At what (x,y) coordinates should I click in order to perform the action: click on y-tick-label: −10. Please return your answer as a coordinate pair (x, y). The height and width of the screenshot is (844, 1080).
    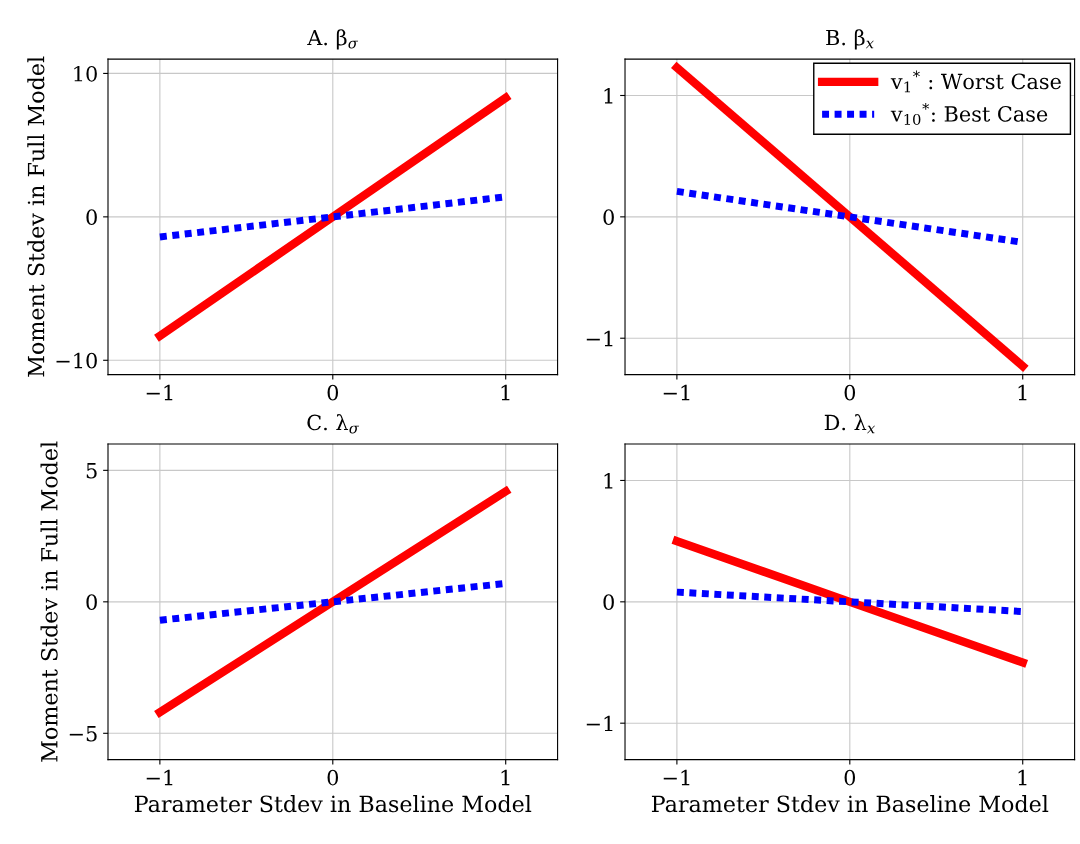
    Looking at the image, I should click on (76, 360).